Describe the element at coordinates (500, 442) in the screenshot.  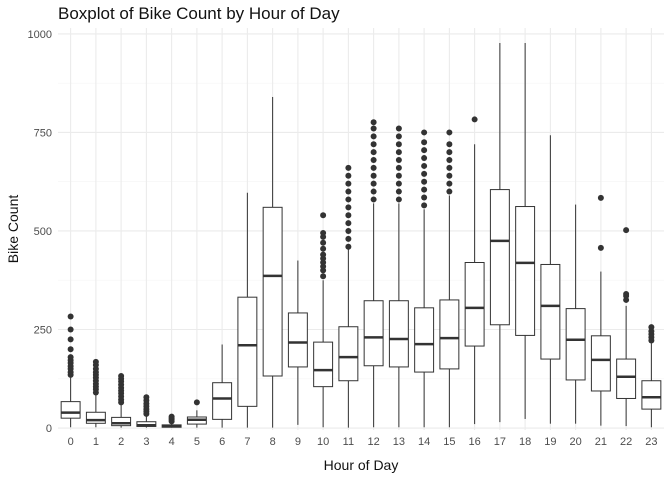
I see `x-tick-label: 17` at that location.